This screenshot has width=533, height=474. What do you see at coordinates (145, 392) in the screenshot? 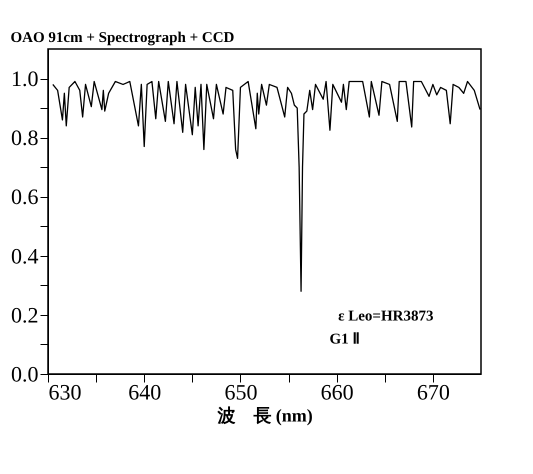
I see `x-tick-label: 640` at bounding box center [145, 392].